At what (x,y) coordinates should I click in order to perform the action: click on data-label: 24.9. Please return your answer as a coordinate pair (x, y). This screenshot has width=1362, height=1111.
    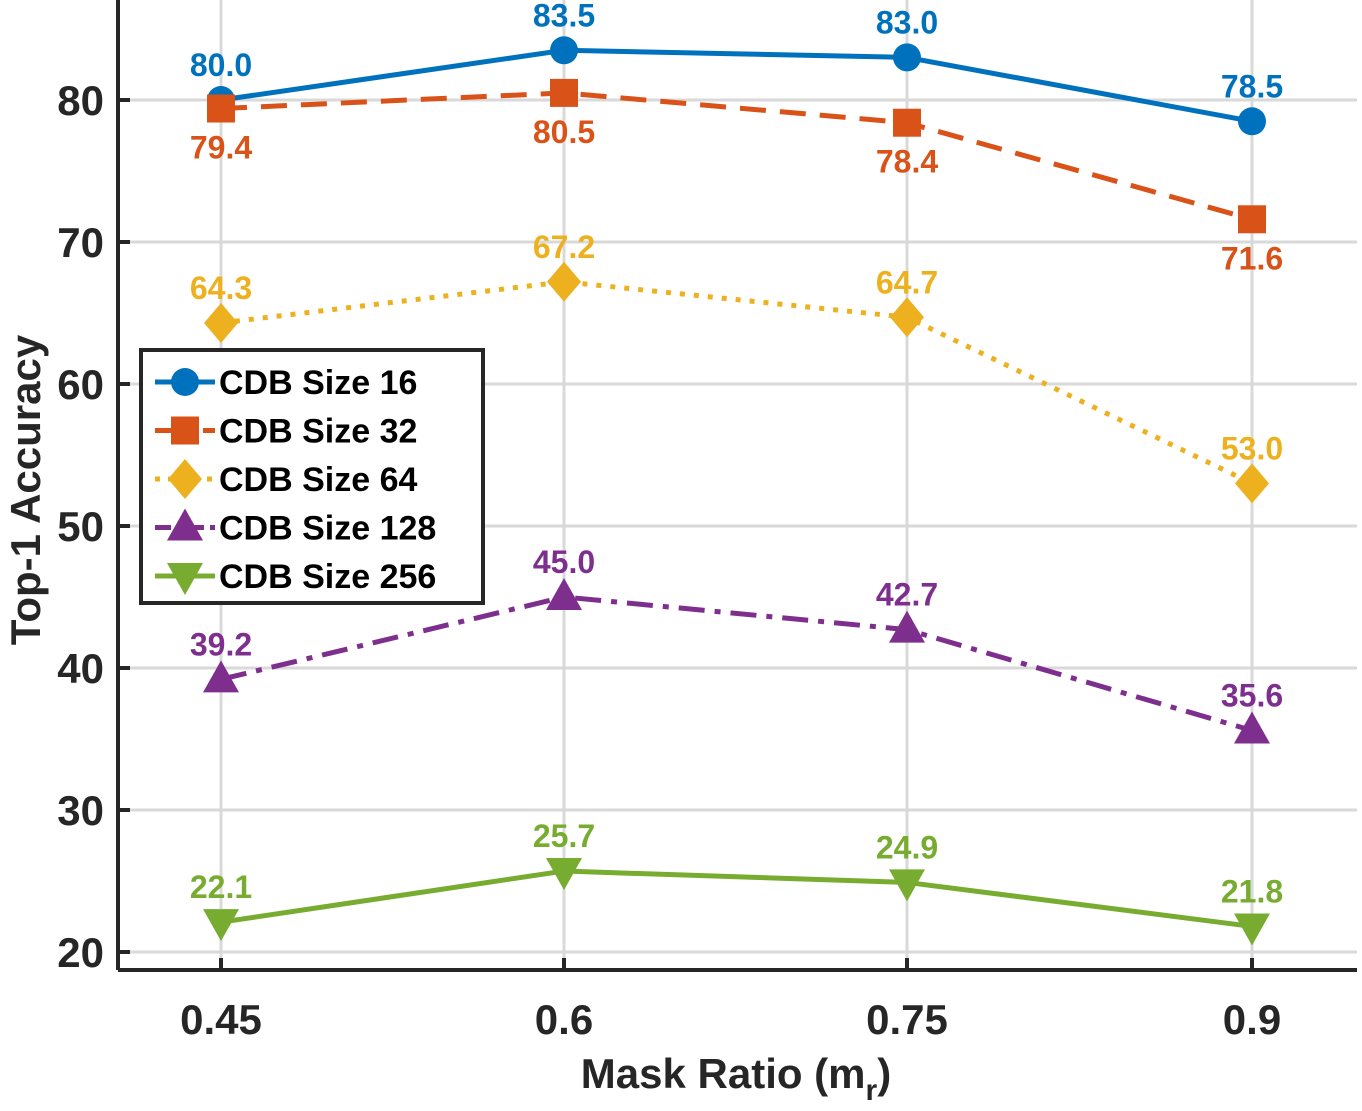
    Looking at the image, I should click on (907, 847).